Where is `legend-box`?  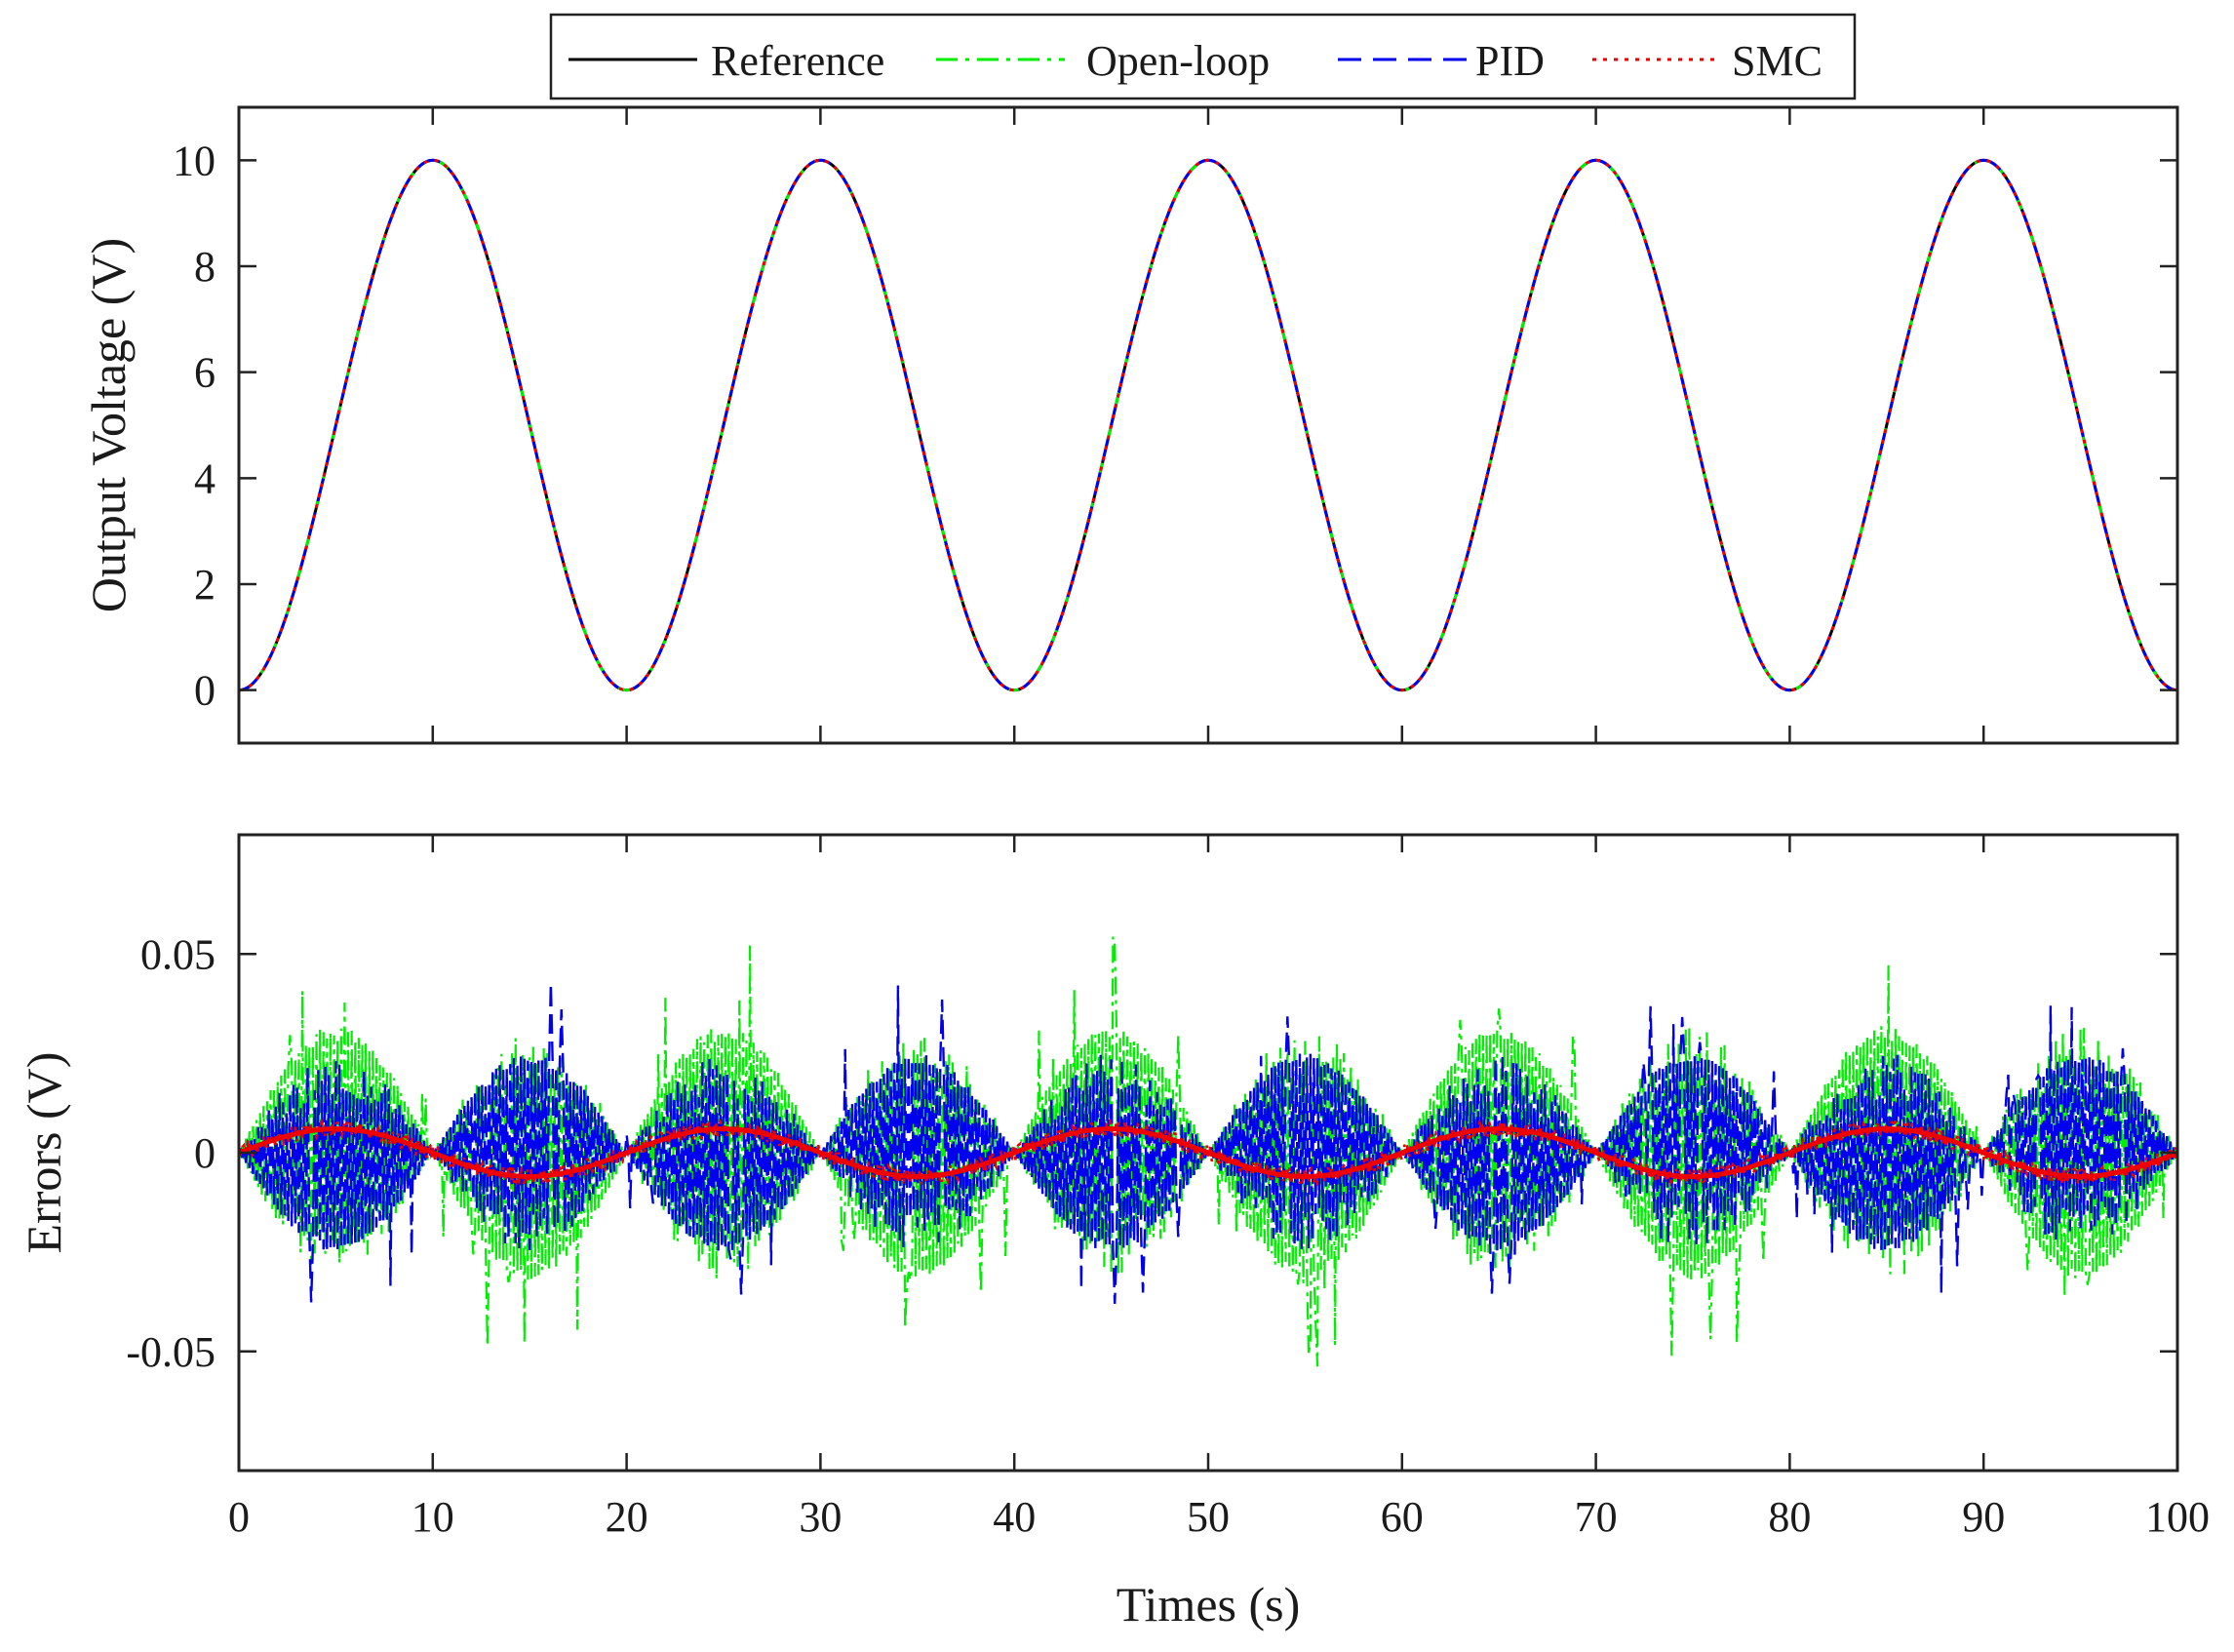 legend-box is located at coordinates (1203, 56).